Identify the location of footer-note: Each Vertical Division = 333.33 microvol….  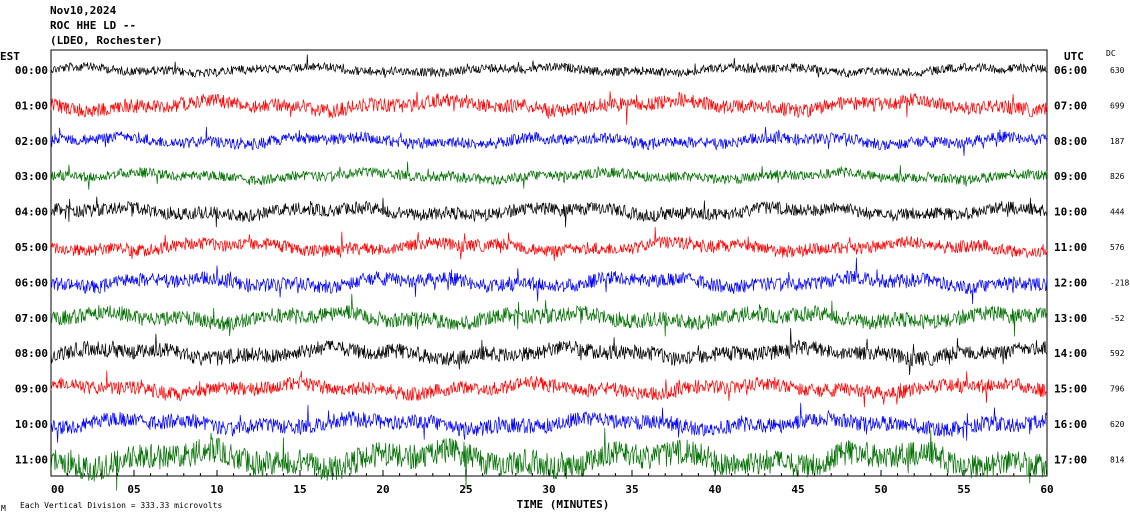
(121, 505).